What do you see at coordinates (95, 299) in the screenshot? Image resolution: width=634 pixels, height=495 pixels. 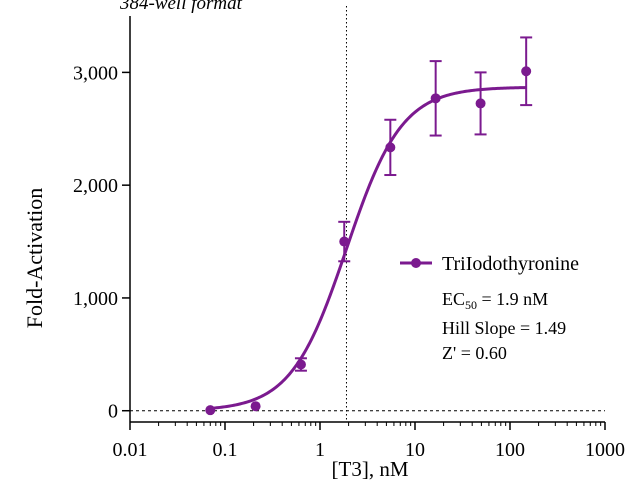 I see `y-tick-label: 1,000` at bounding box center [95, 299].